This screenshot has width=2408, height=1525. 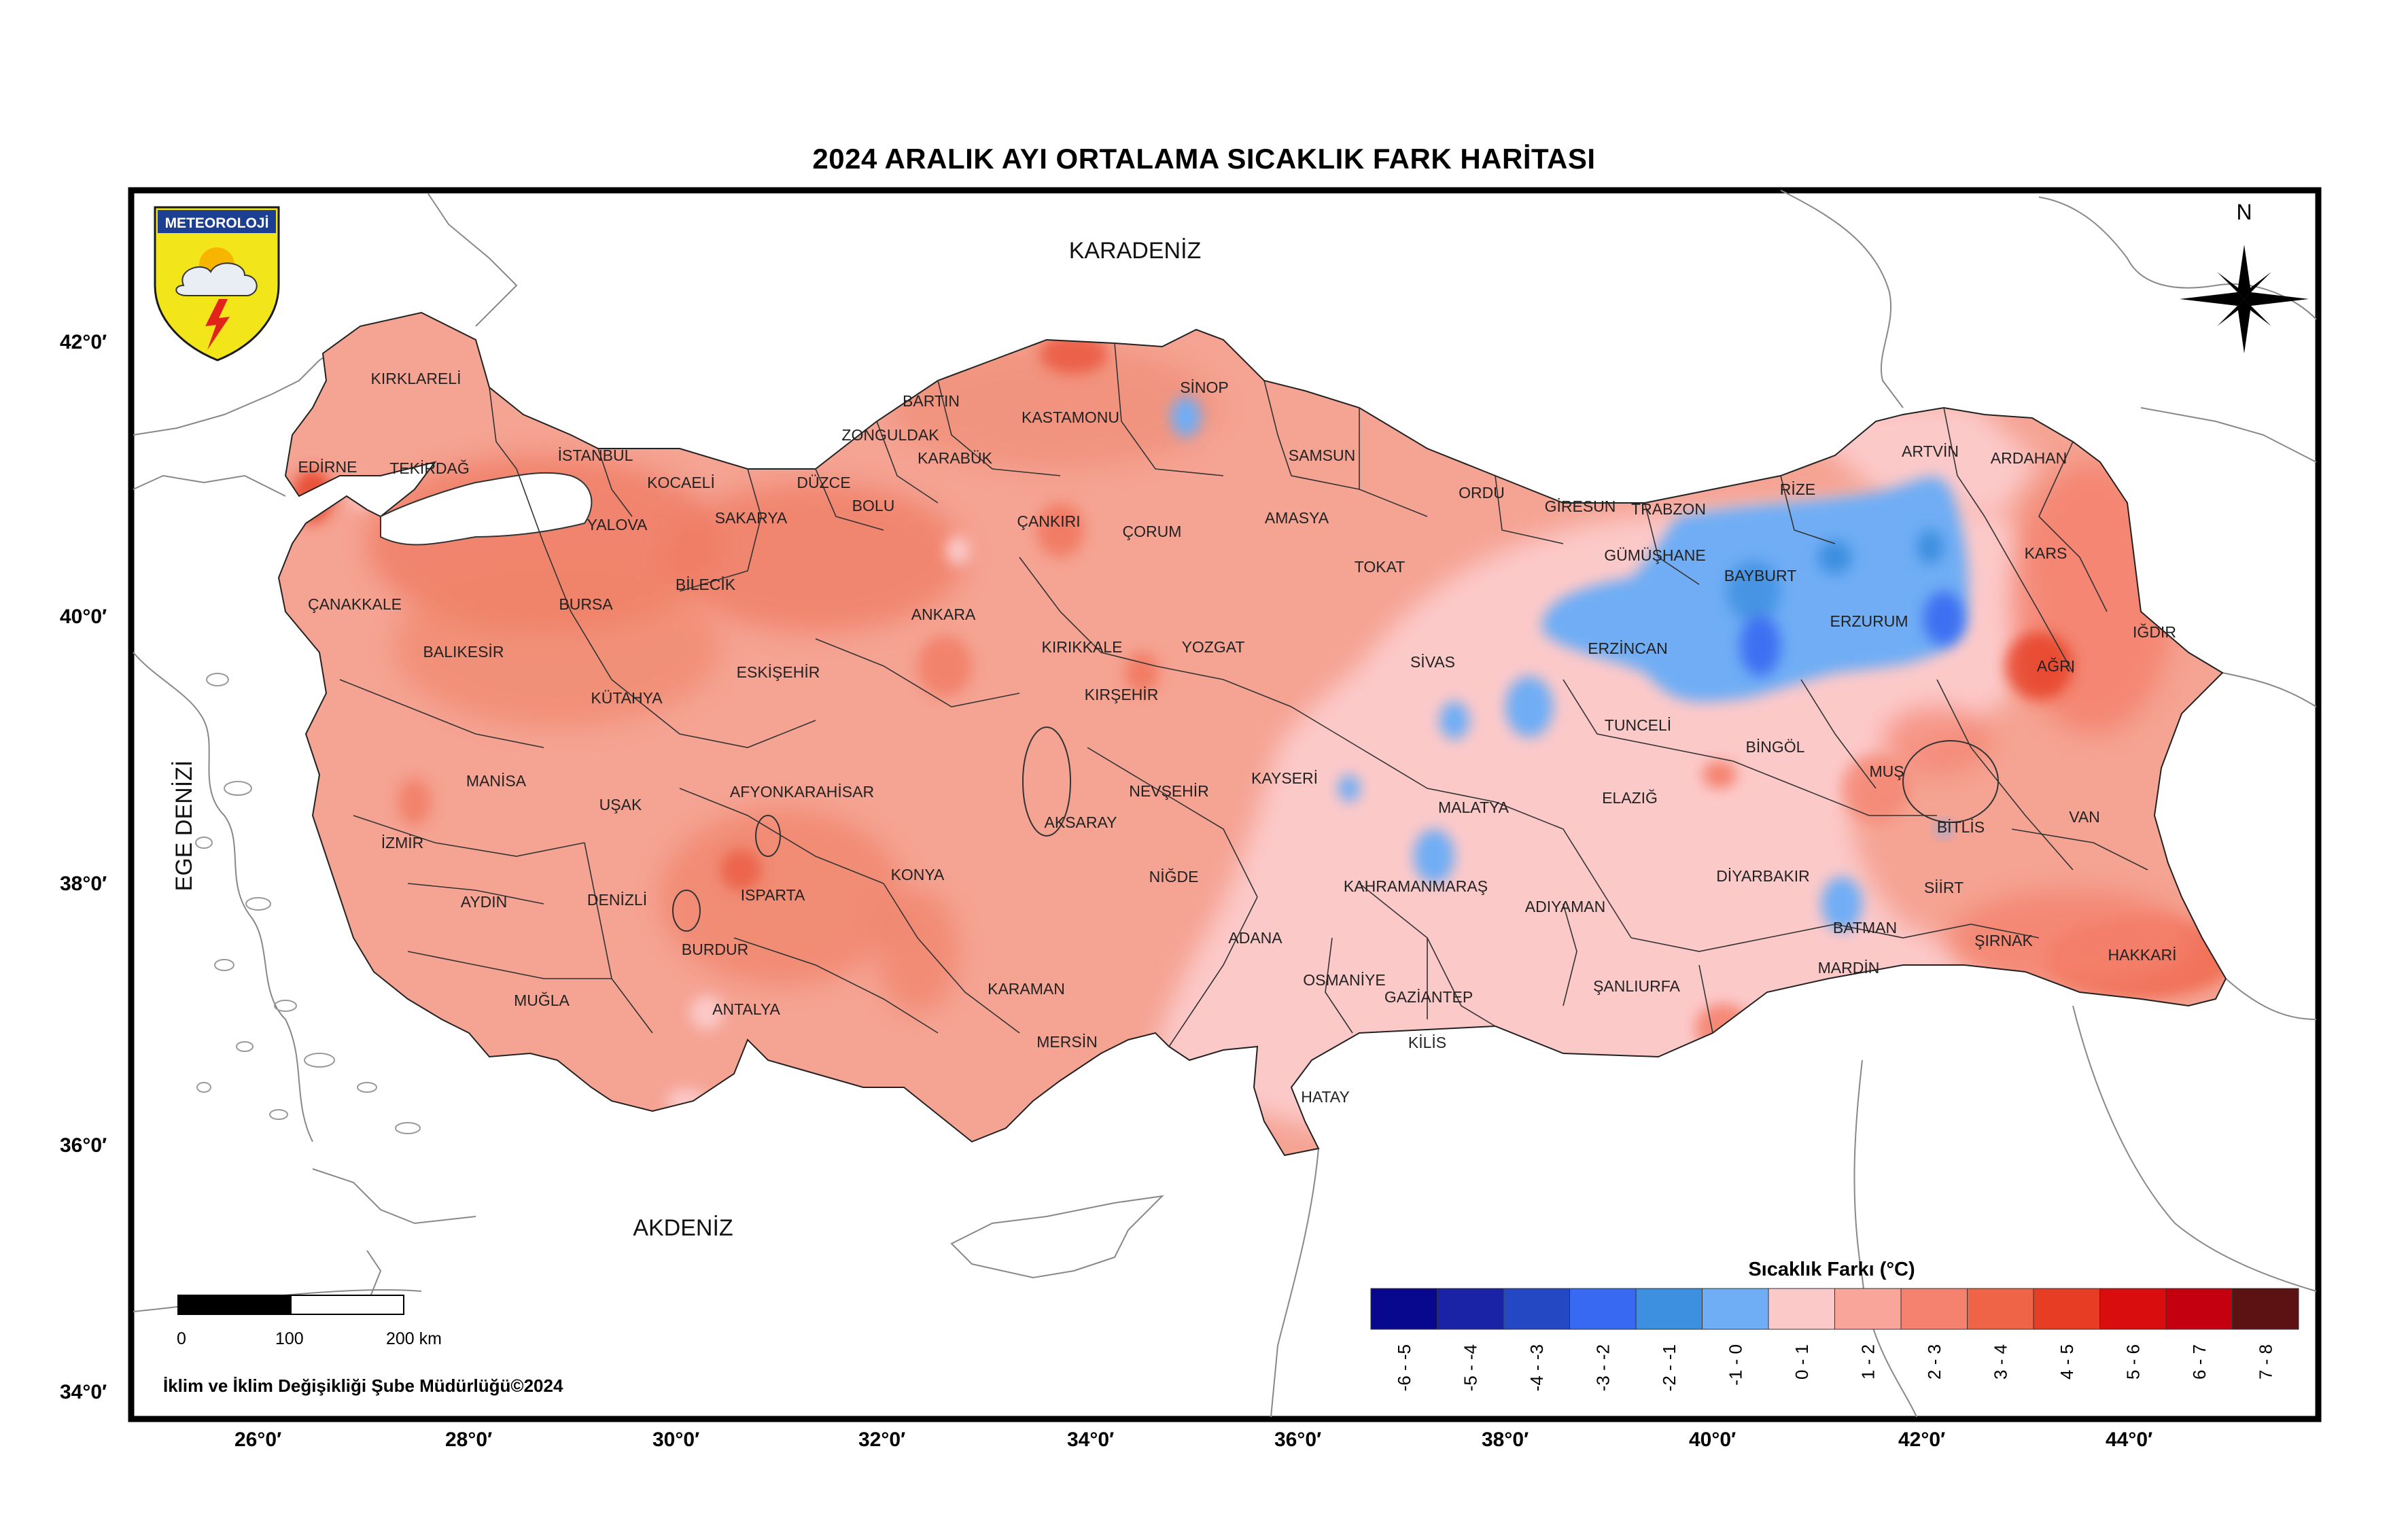 What do you see at coordinates (2084, 817) in the screenshot?
I see `province-label: VAN` at bounding box center [2084, 817].